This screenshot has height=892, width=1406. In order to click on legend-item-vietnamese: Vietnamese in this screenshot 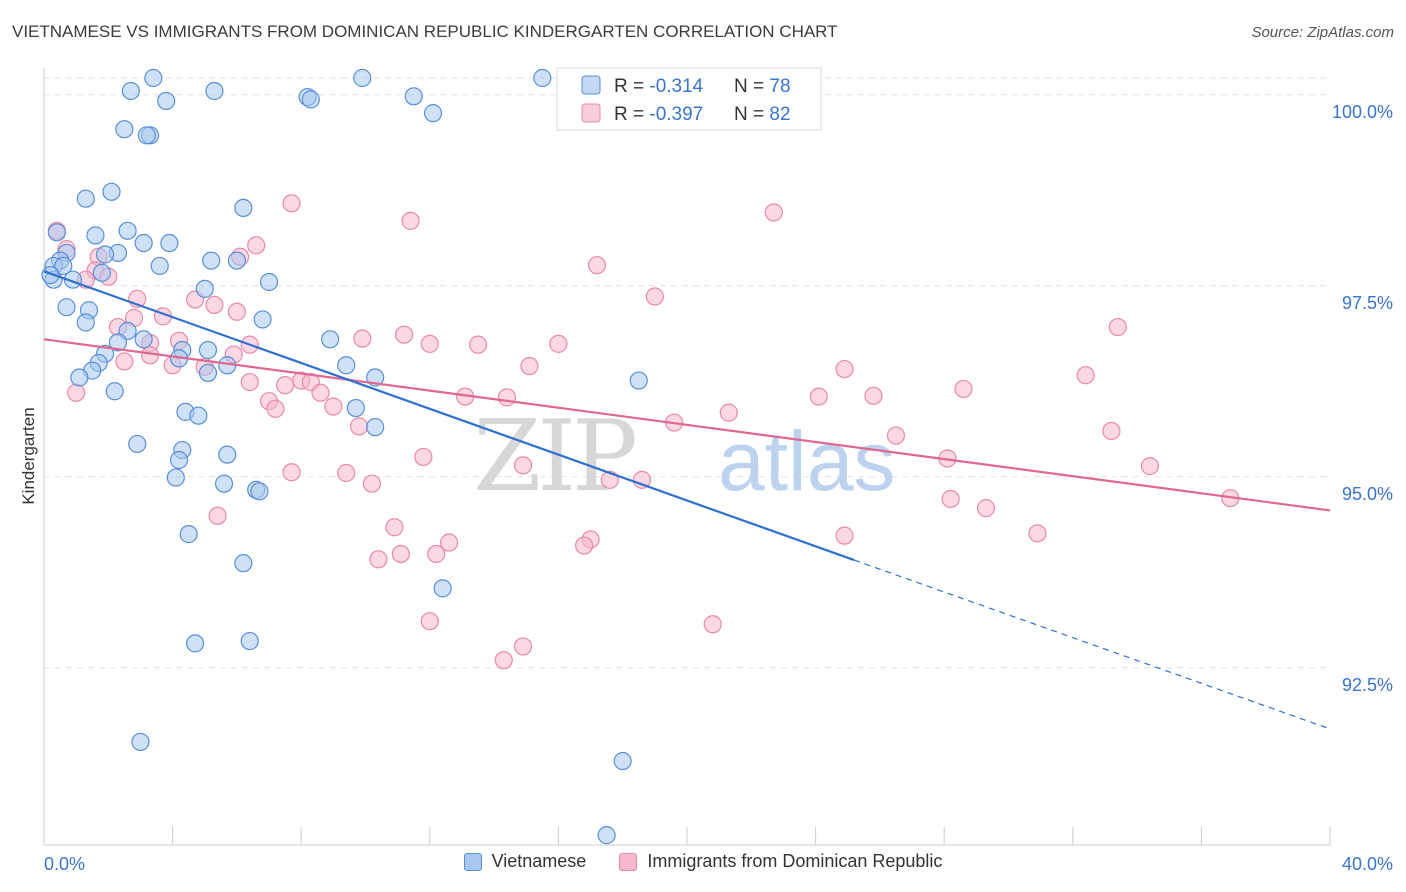, I will do `click(525, 861)`.